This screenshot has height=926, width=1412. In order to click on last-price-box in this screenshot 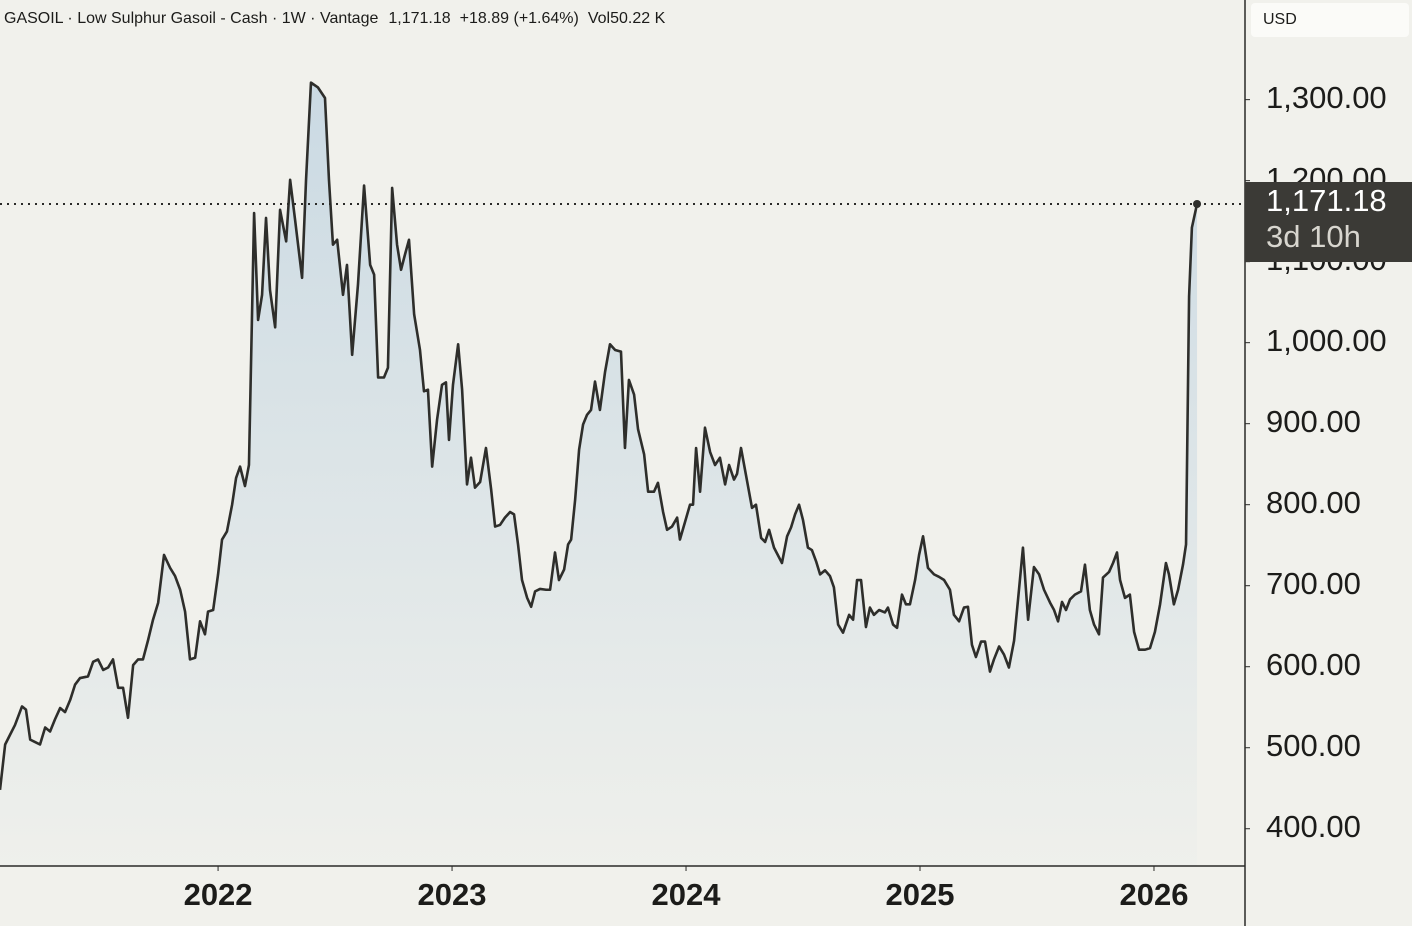, I will do `click(1328, 222)`.